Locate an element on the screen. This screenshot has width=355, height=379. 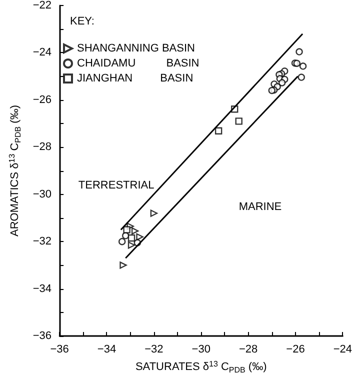
x-tick-label: −34 is located at coordinates (106, 350).